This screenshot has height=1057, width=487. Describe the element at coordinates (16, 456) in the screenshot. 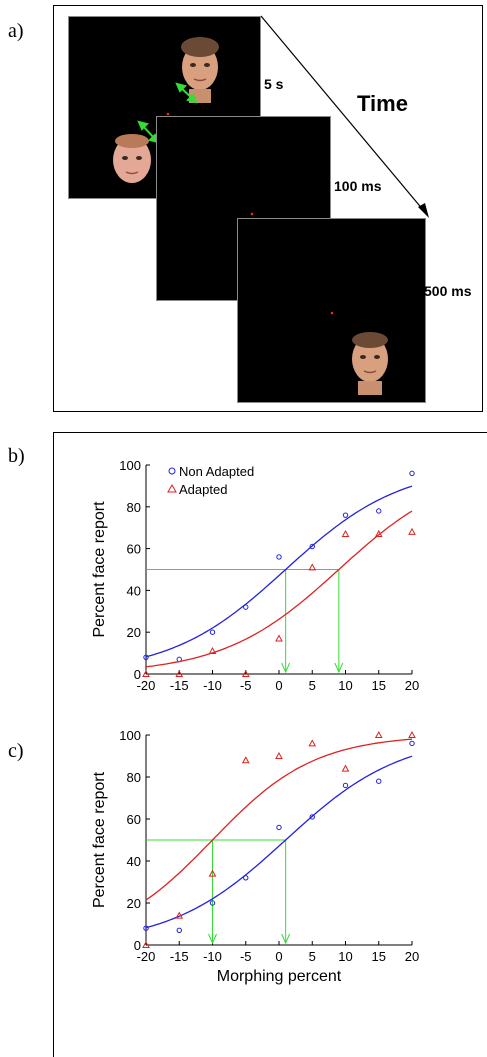

I see `panel-b-label: b)` at that location.